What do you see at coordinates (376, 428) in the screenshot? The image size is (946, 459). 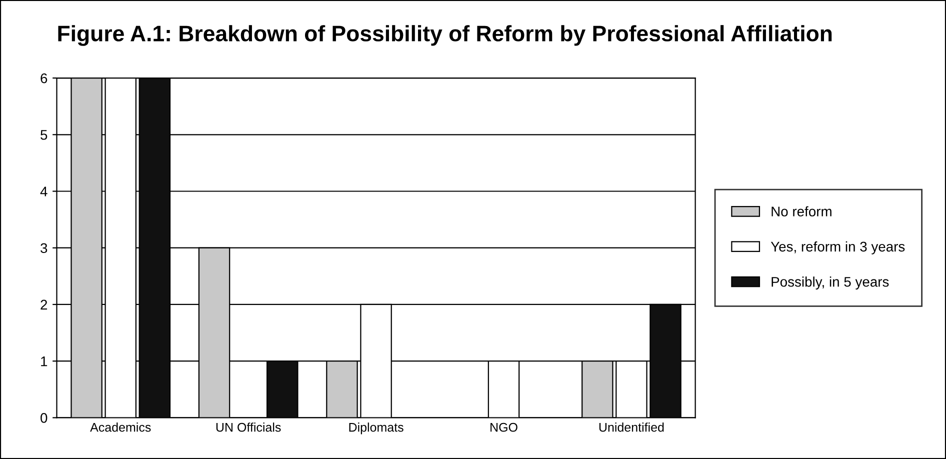 I see `x-tick-label: Diplomats` at bounding box center [376, 428].